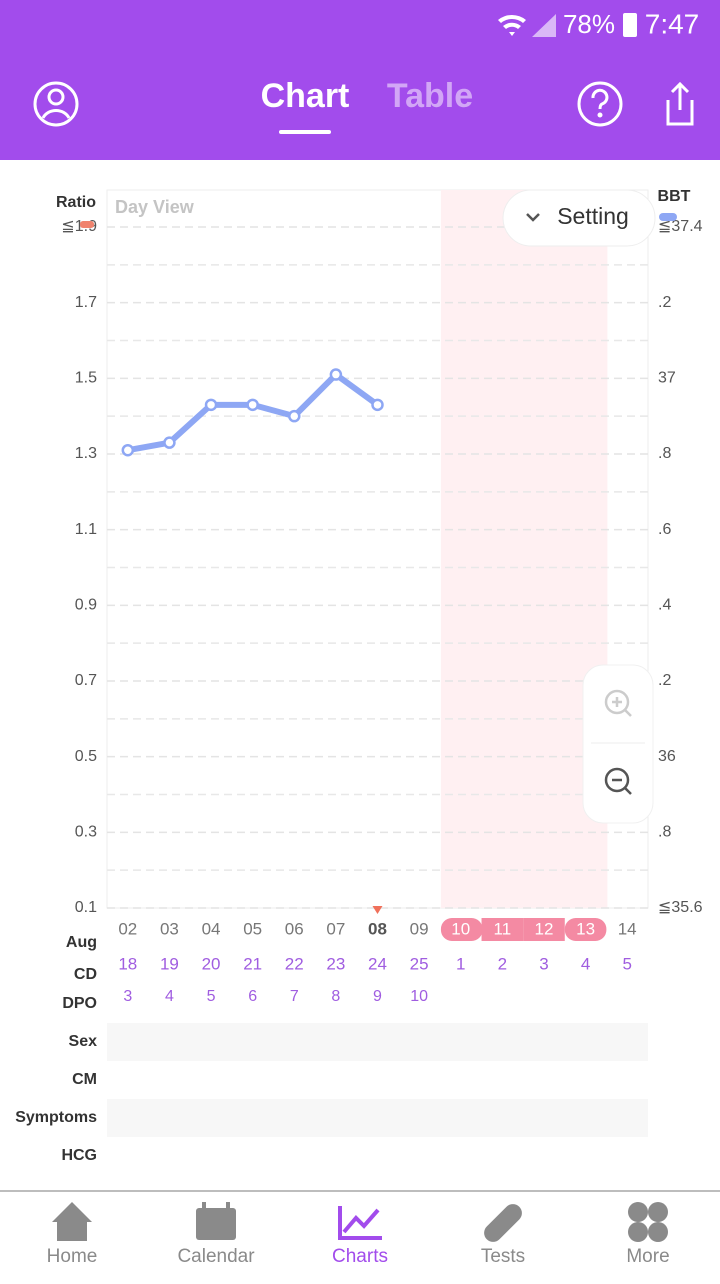  What do you see at coordinates (627, 928) in the screenshot?
I see `date-label: 14` at bounding box center [627, 928].